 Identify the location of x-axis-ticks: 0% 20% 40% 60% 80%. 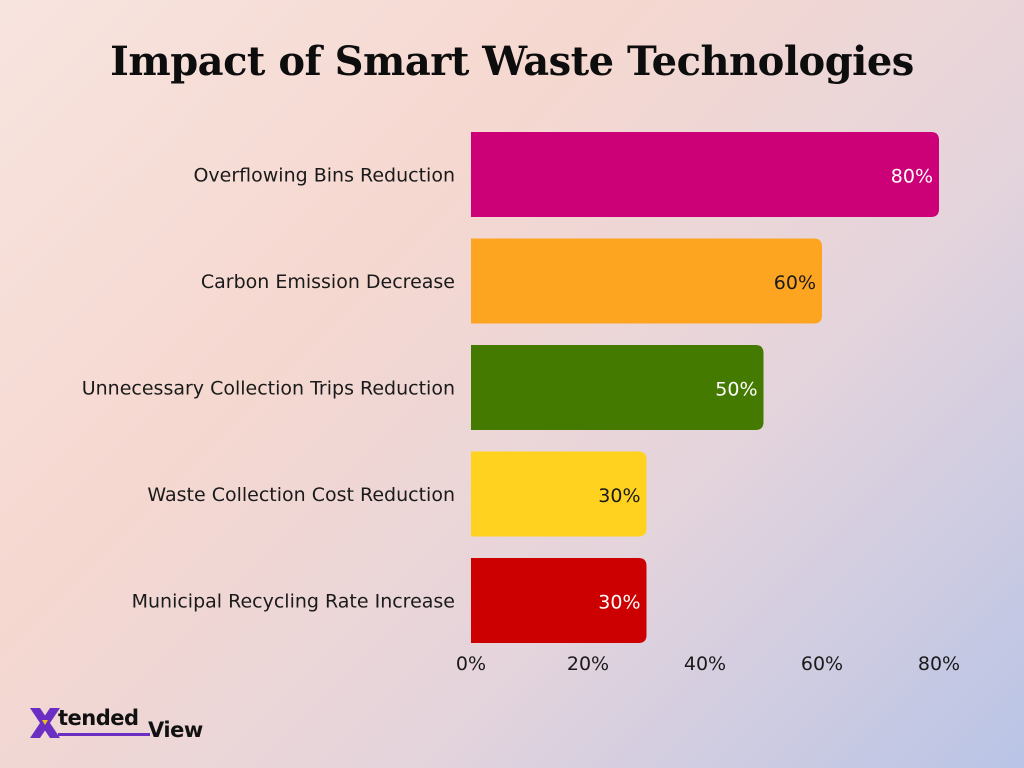
(708, 664).